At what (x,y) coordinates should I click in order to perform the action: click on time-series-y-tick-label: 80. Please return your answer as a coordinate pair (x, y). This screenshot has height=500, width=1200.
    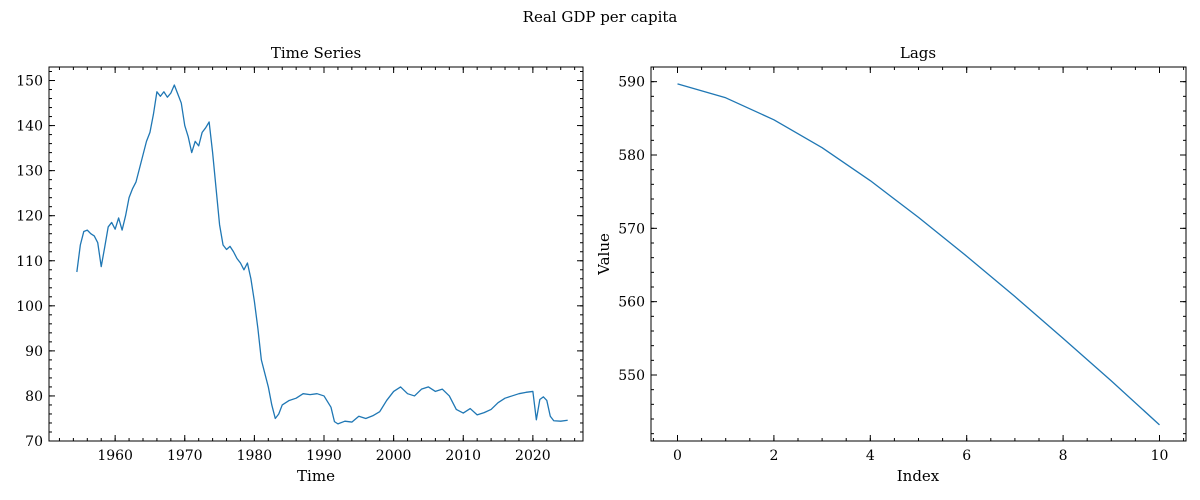
    Looking at the image, I should click on (34, 397).